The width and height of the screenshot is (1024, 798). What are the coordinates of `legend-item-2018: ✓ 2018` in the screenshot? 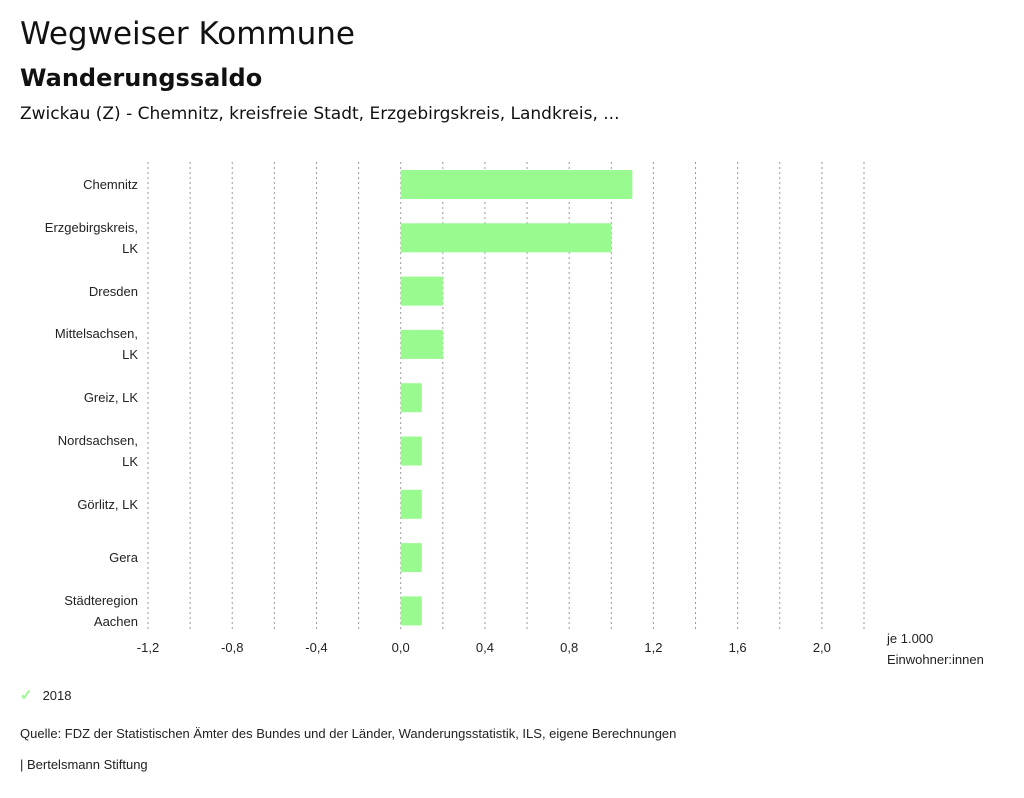 It's located at (46, 695).